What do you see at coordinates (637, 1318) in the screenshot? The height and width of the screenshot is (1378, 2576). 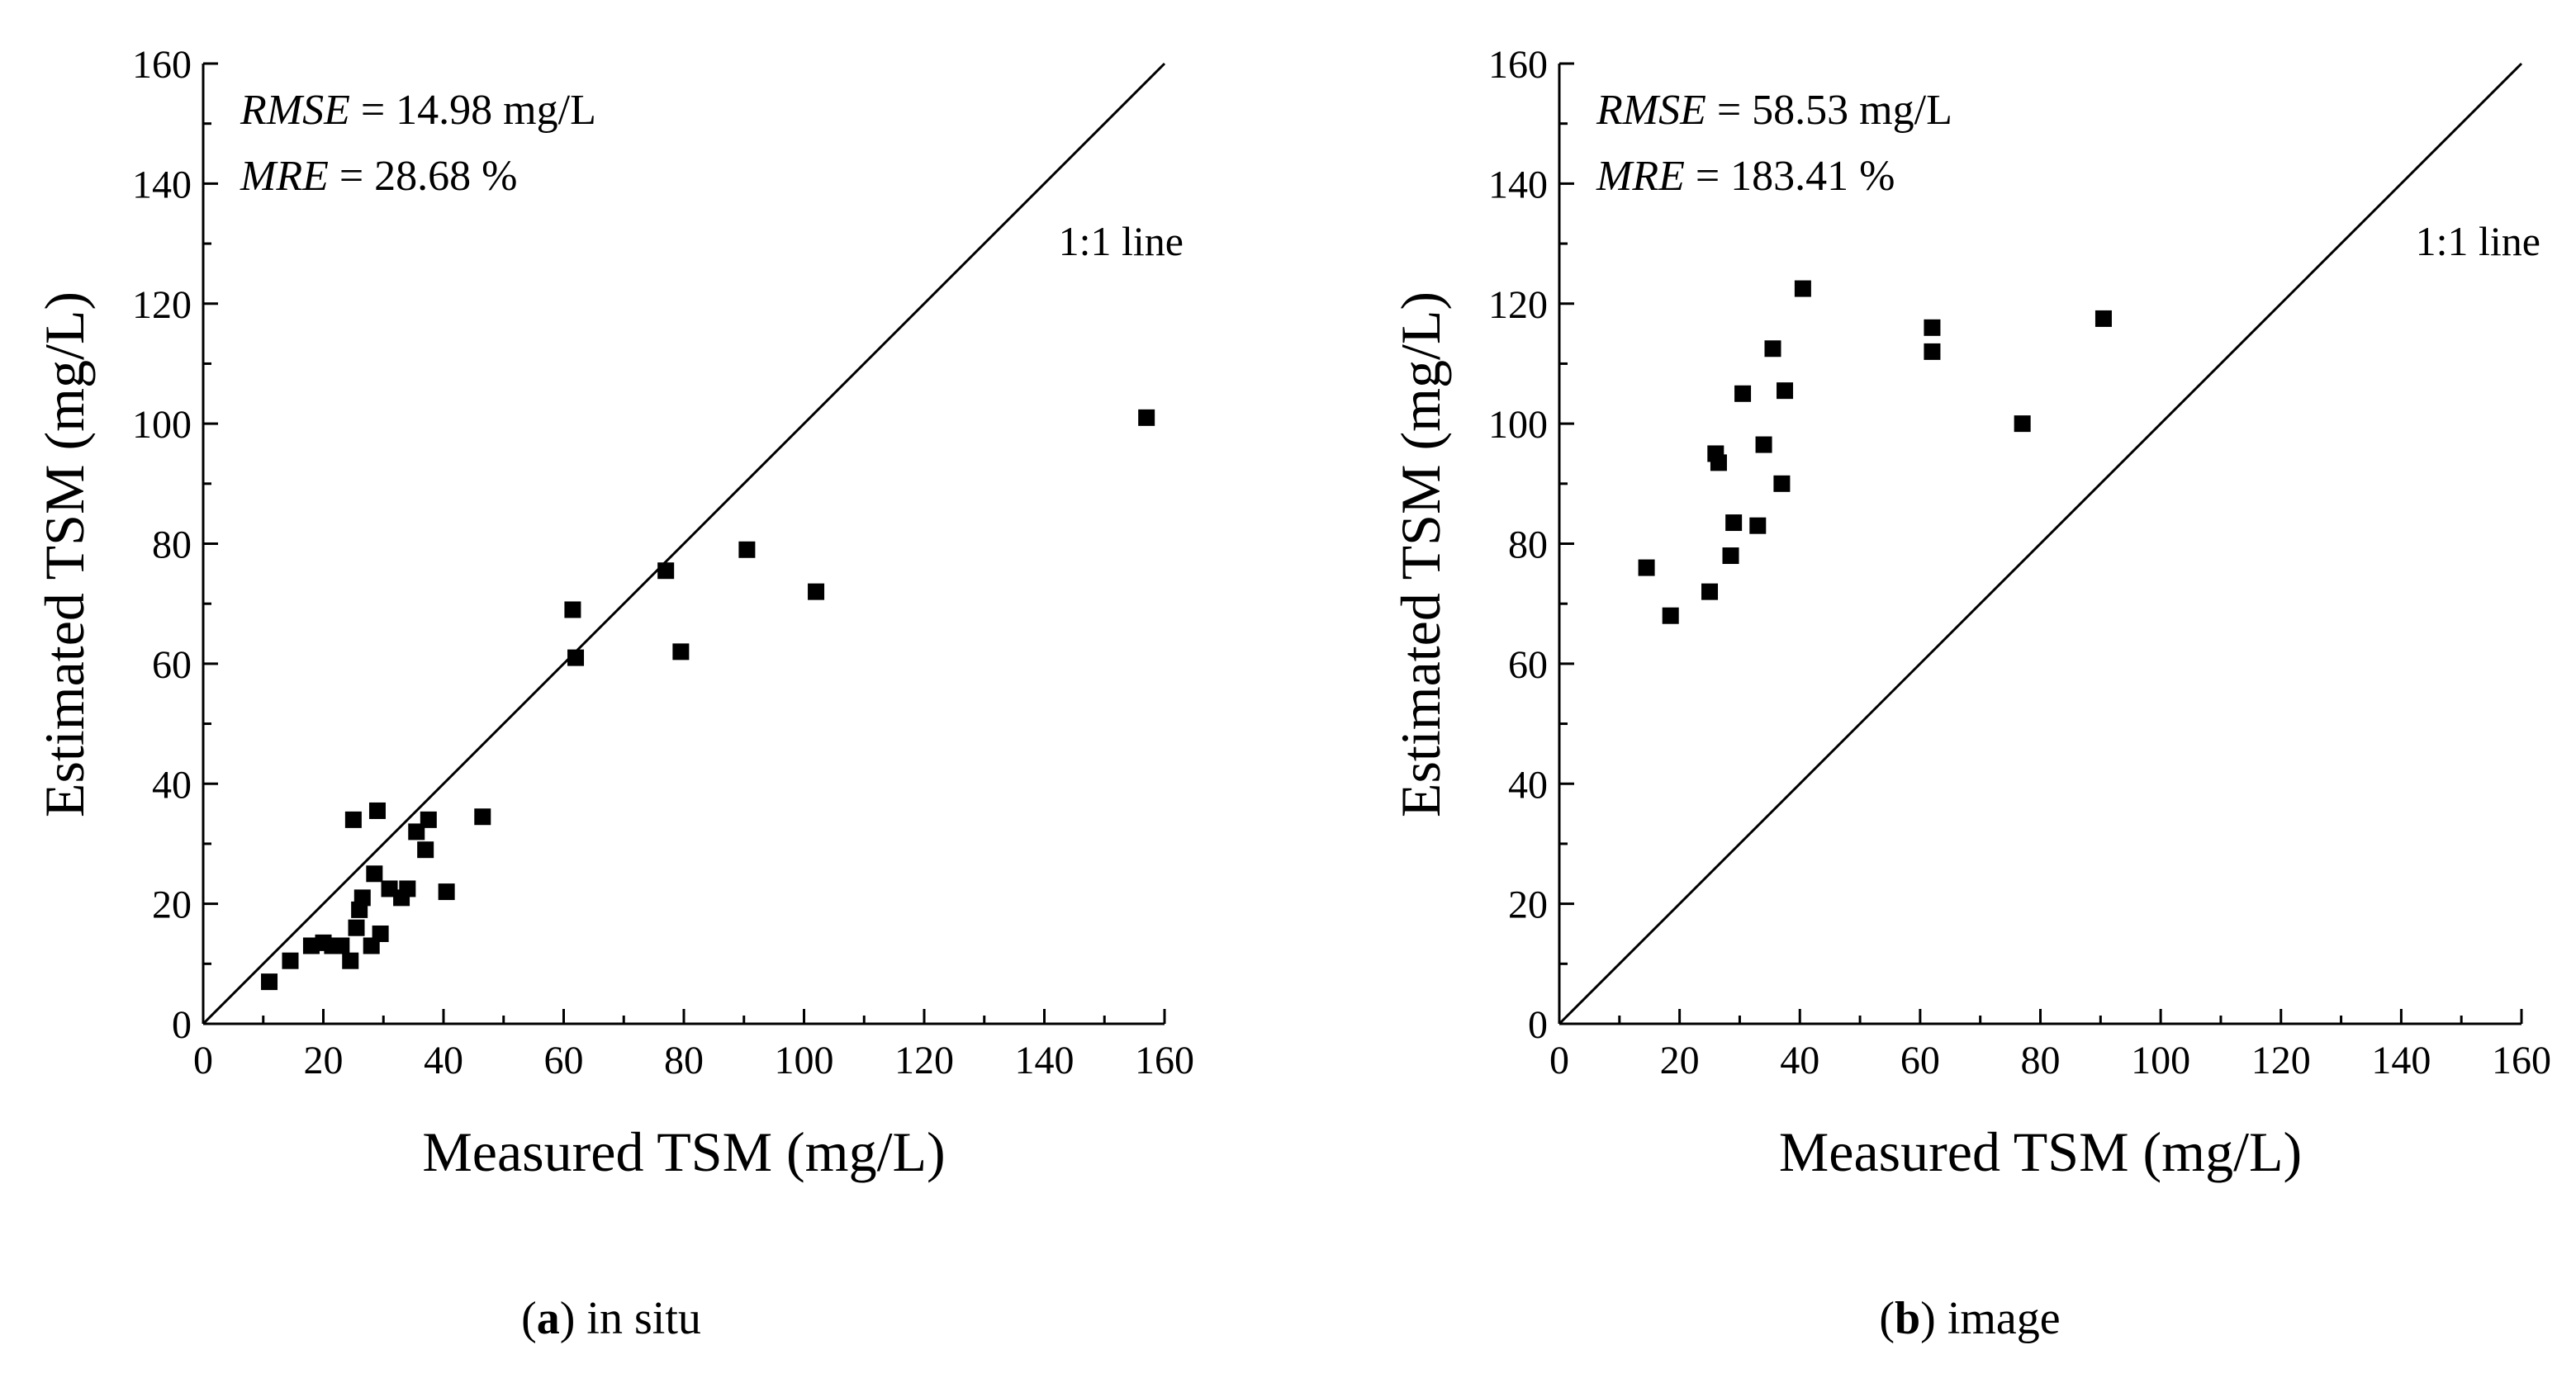 I see `caption-text: in situ` at bounding box center [637, 1318].